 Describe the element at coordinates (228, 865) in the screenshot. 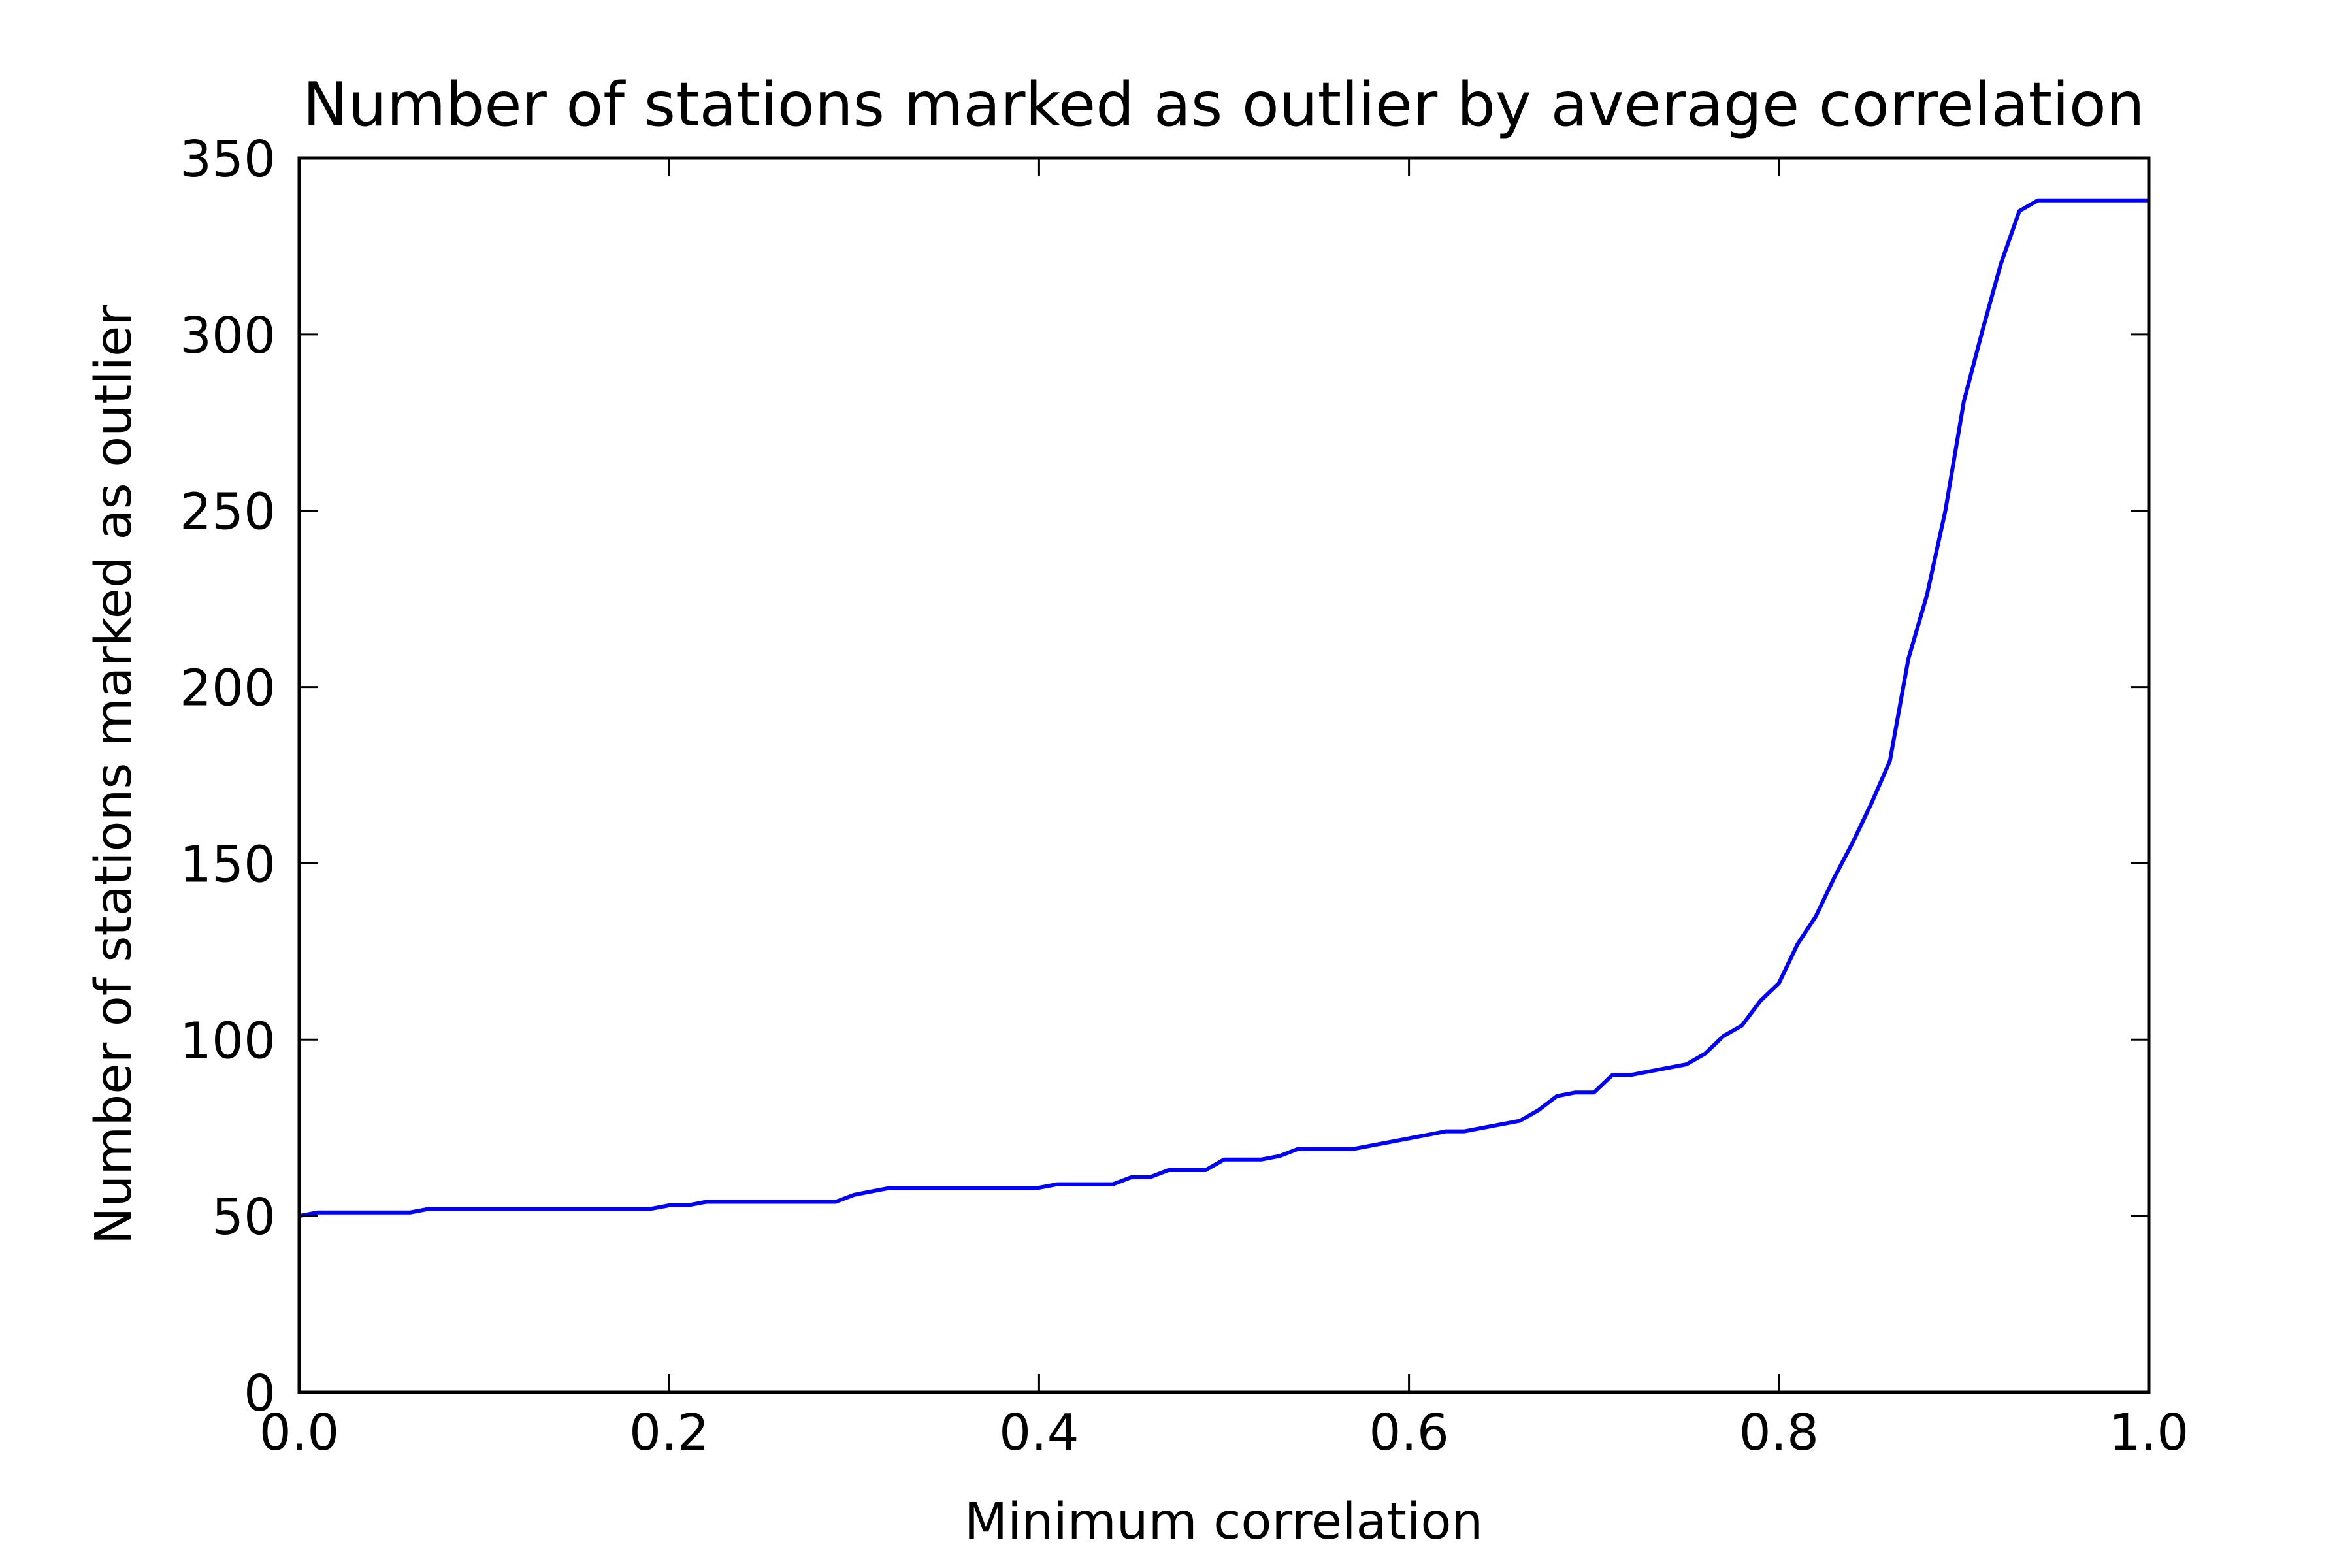

I see `y-tick-label: 150` at that location.